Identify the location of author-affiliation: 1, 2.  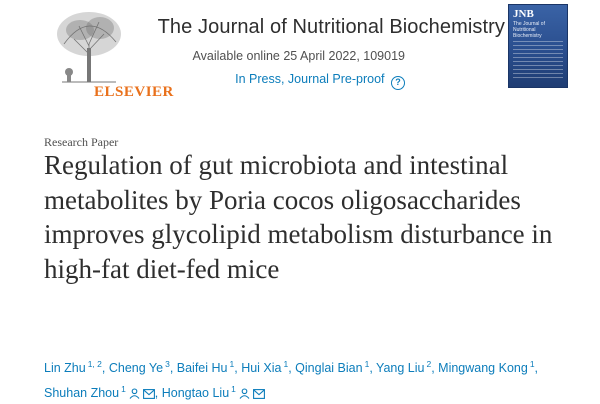
(94, 364).